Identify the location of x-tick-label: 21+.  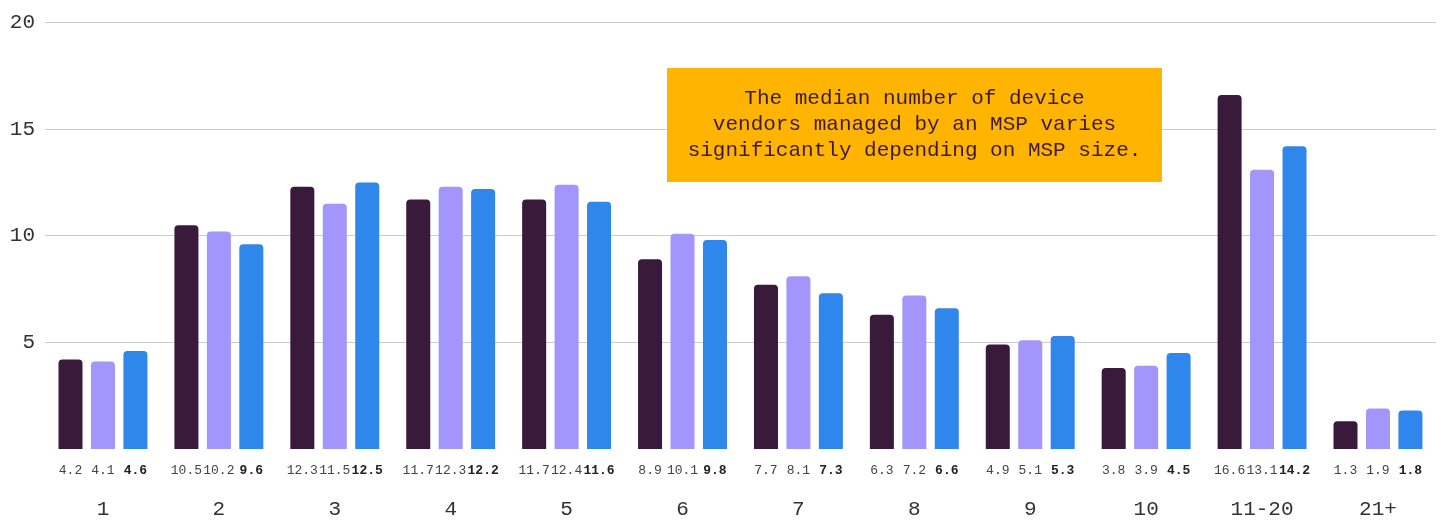
(1378, 510).